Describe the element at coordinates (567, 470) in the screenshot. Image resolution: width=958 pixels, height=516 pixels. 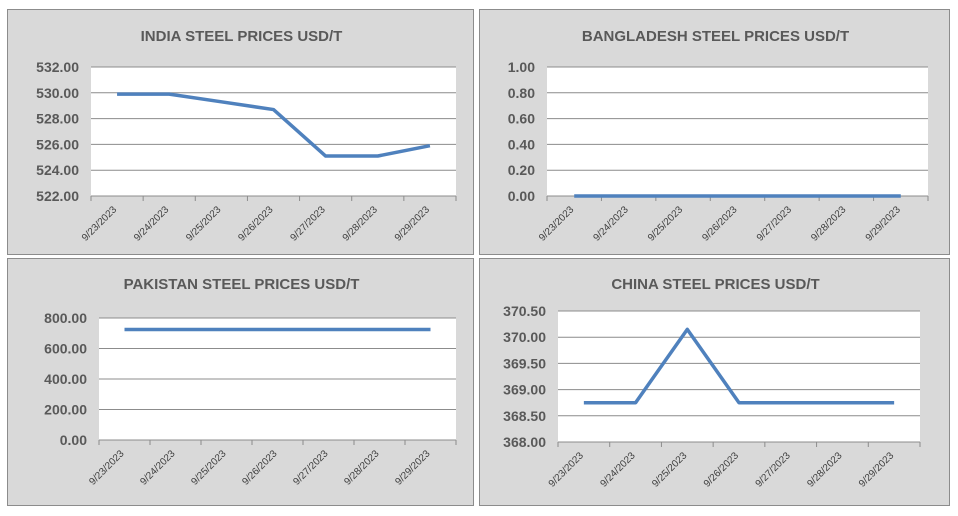
I see `china-x-tick-label: 9/23/2023` at that location.